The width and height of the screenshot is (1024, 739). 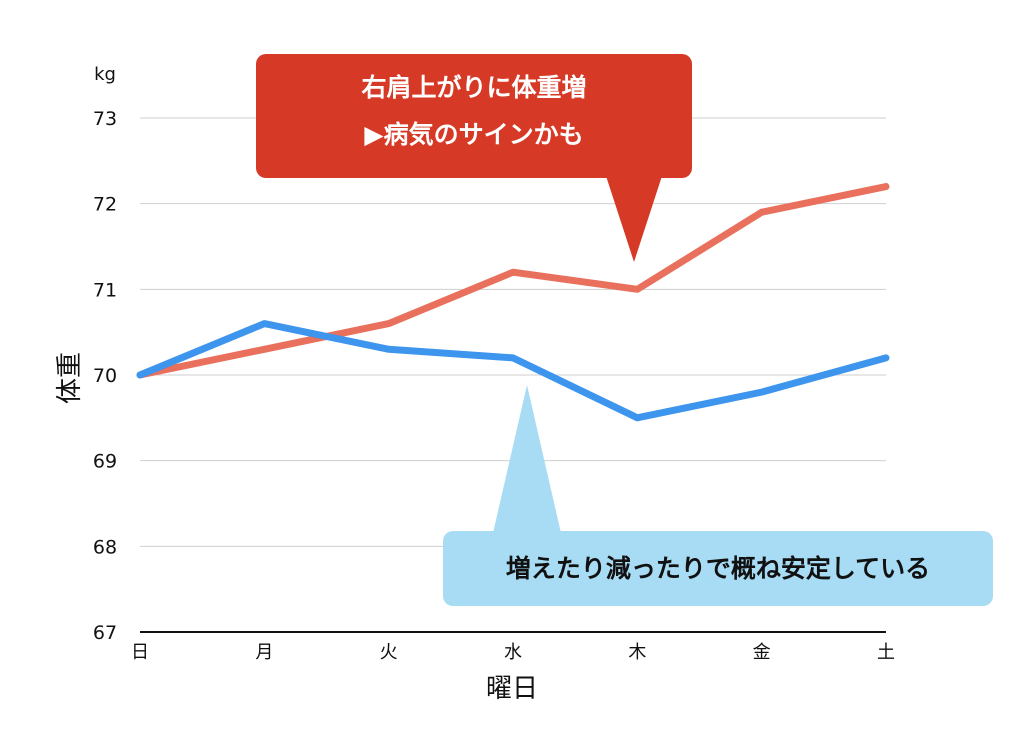 I want to click on annotation-red: 右肩上がりに体重増 ▶病気のサインかも, so click(x=474, y=158).